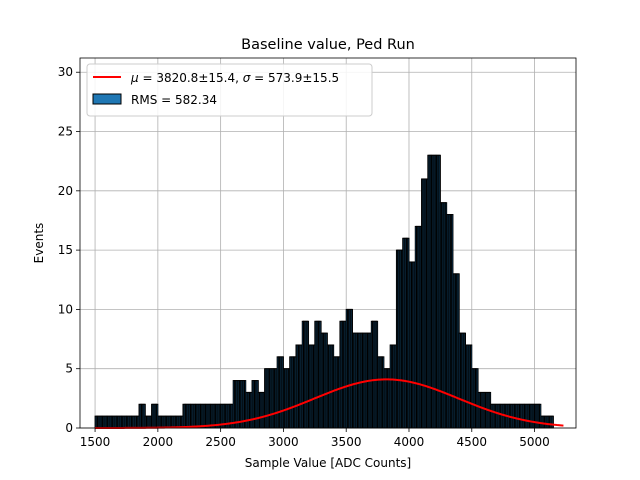  I want to click on x-tick-label: 3000, so click(283, 442).